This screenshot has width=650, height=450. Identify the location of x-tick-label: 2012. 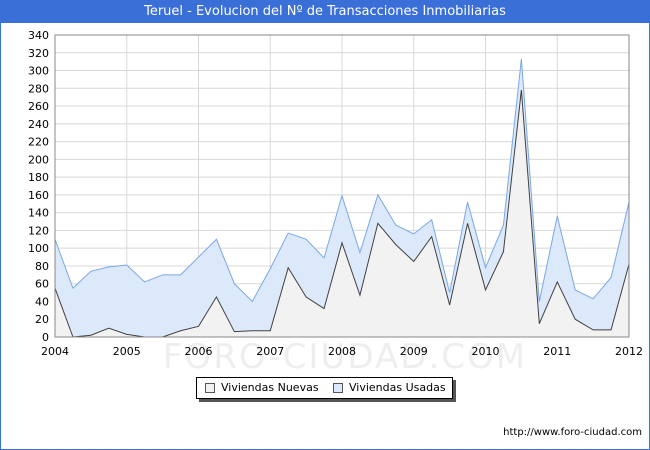
(629, 351).